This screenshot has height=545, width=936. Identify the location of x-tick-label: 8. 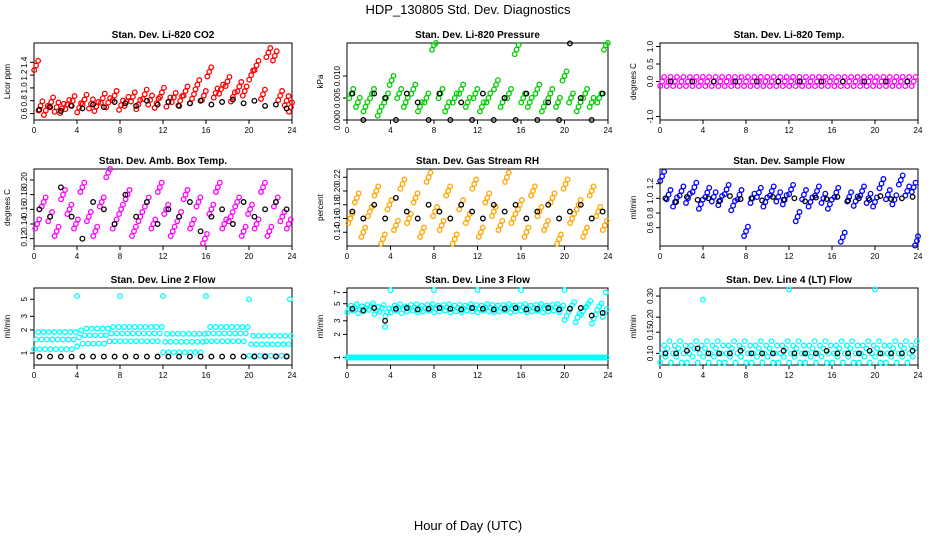
(434, 130).